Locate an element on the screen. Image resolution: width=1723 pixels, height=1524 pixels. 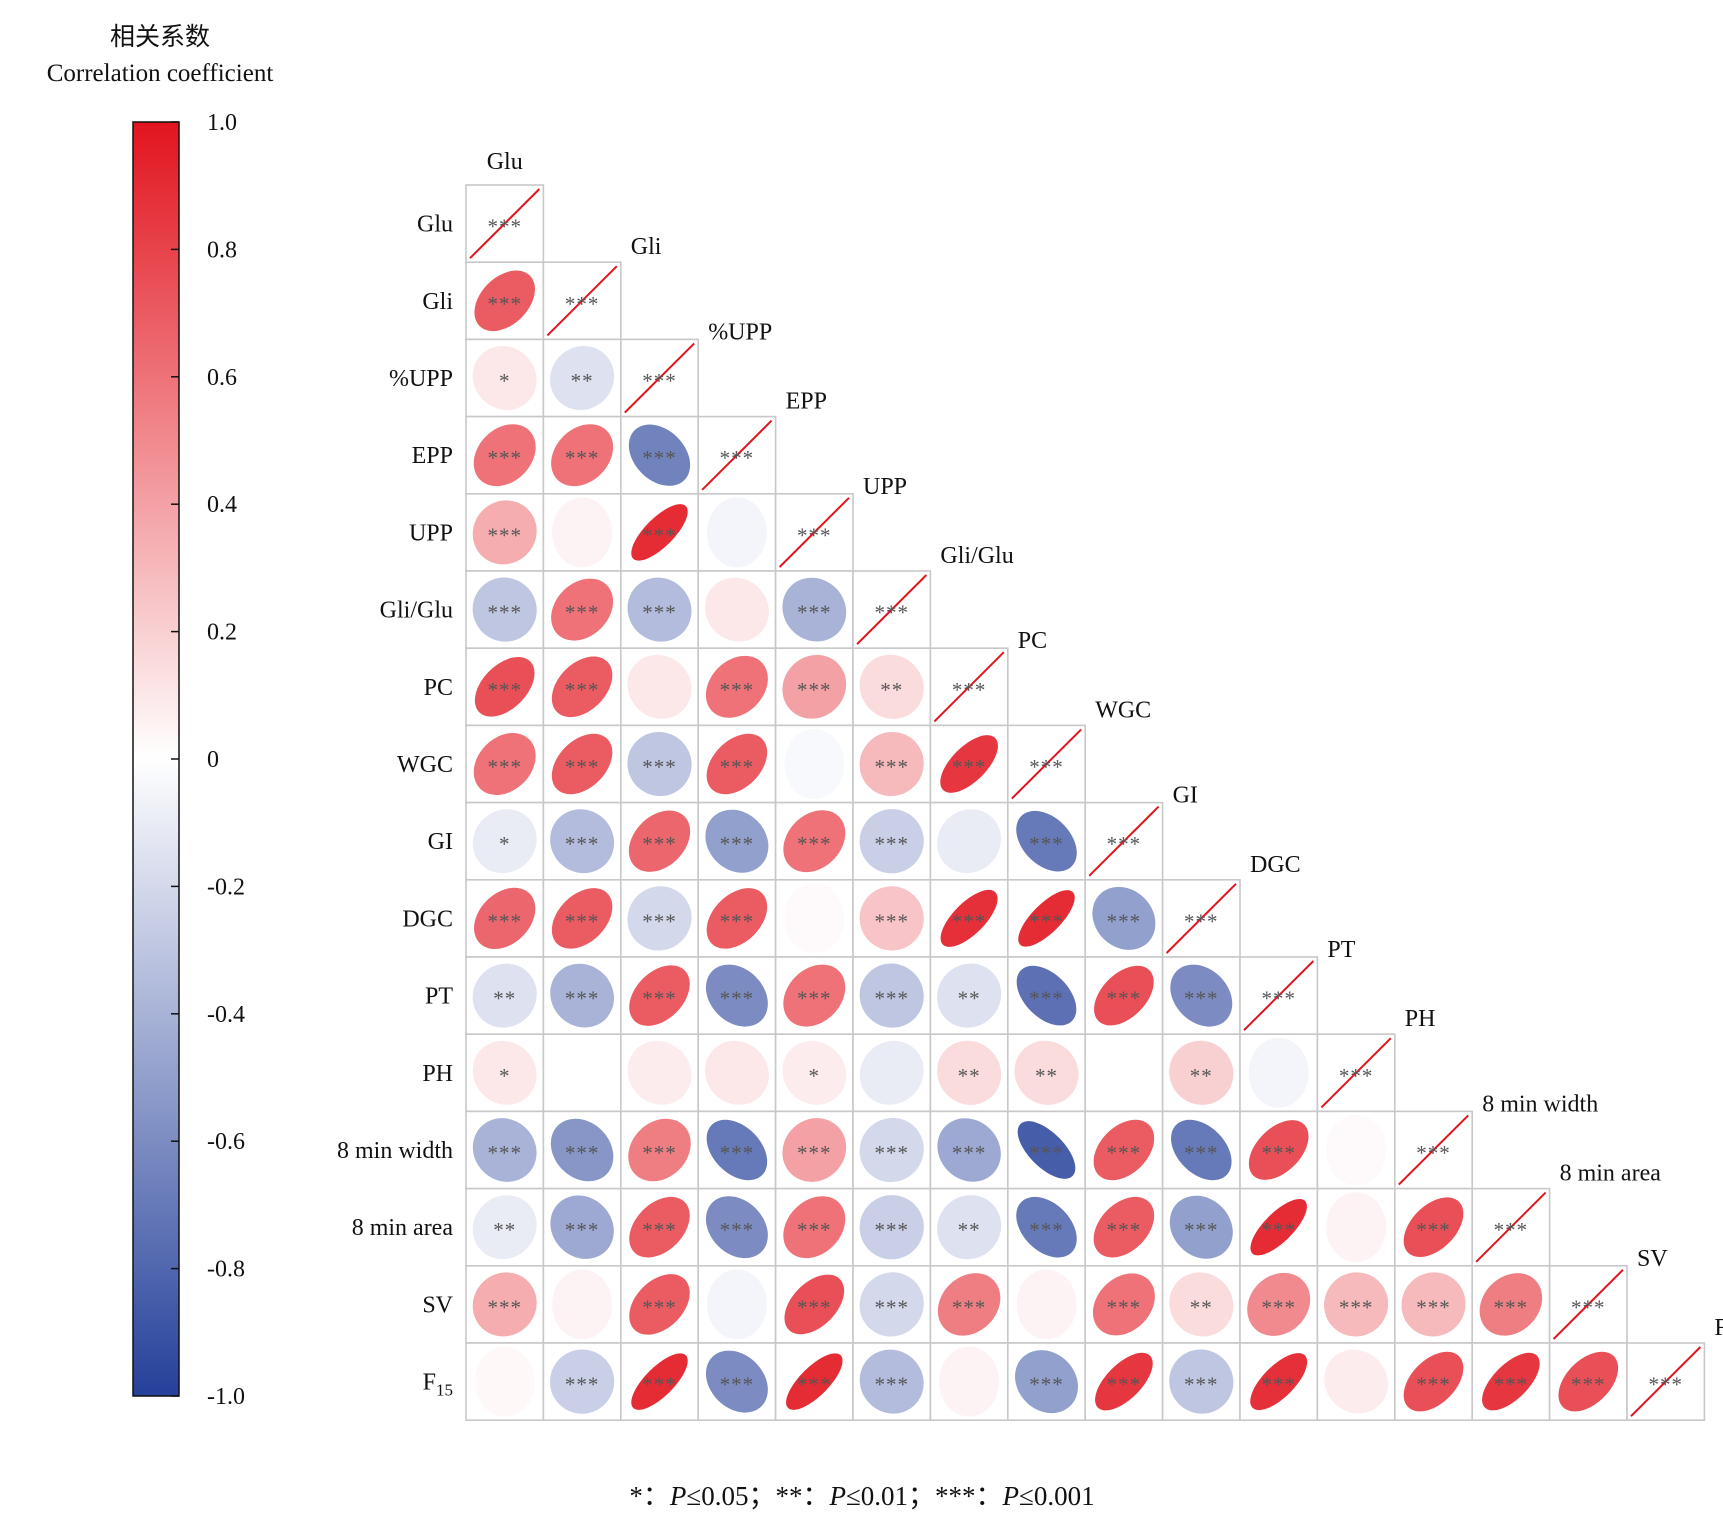
row-label: SV is located at coordinates (437, 1305).